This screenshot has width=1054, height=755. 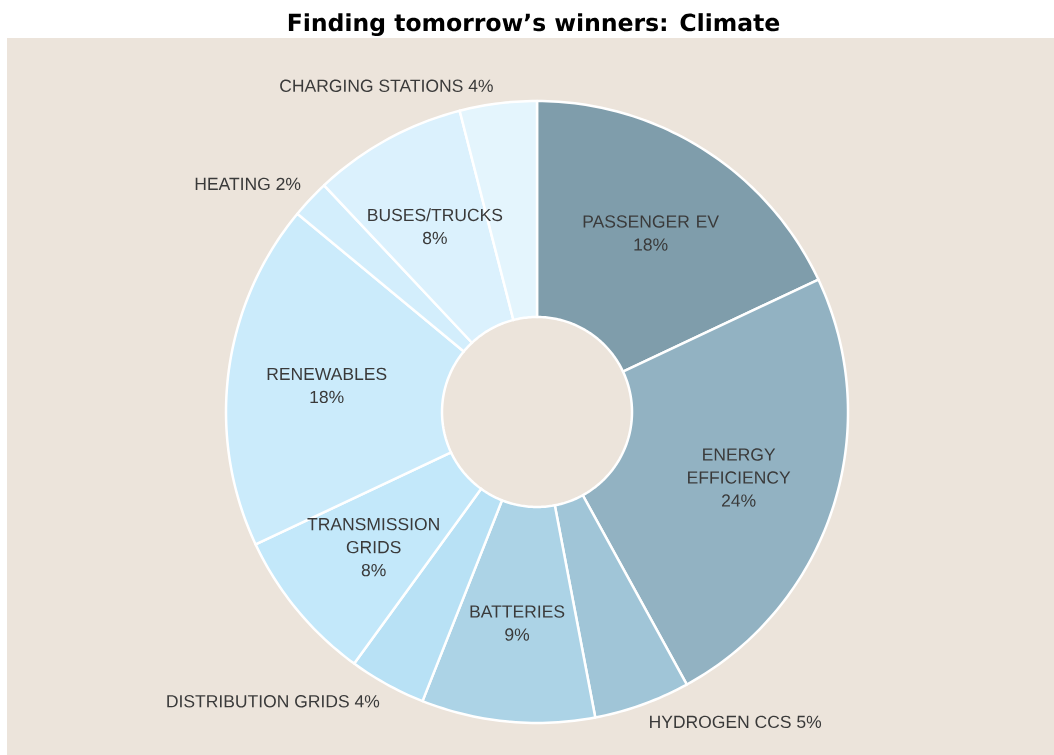 What do you see at coordinates (517, 634) in the screenshot?
I see `data-label: 9%` at bounding box center [517, 634].